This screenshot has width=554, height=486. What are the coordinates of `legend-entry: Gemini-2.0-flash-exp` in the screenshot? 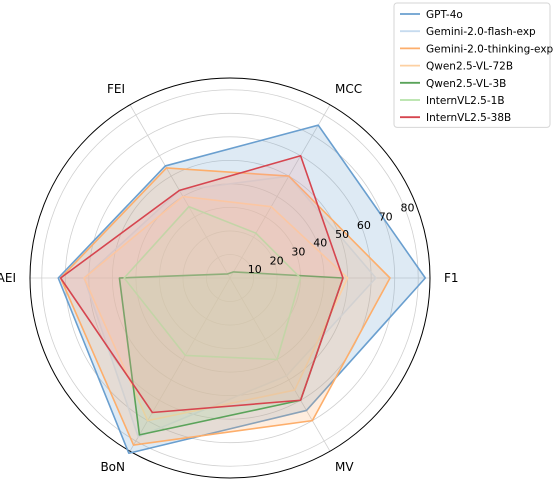 It's located at (481, 32).